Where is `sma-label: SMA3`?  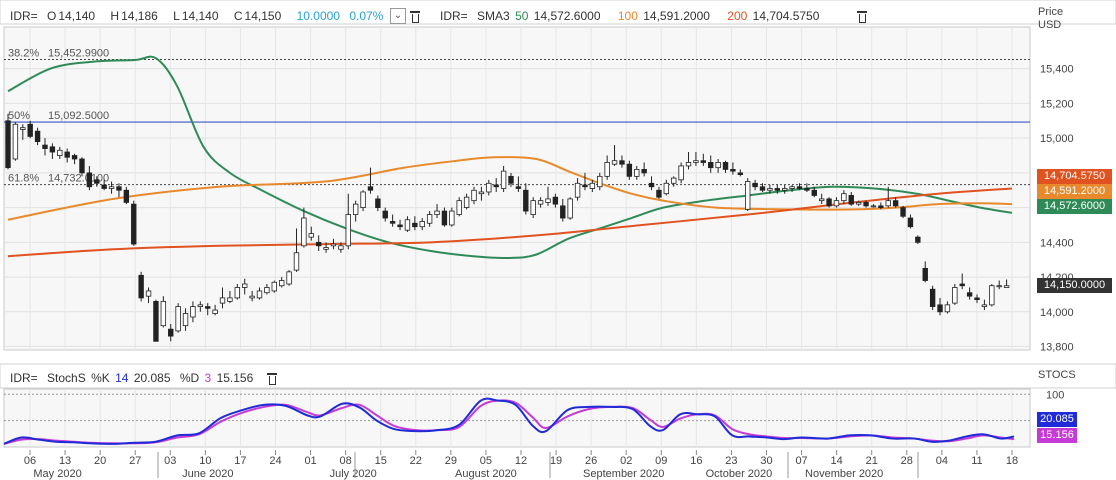
sma-label: SMA3 is located at coordinates (493, 16).